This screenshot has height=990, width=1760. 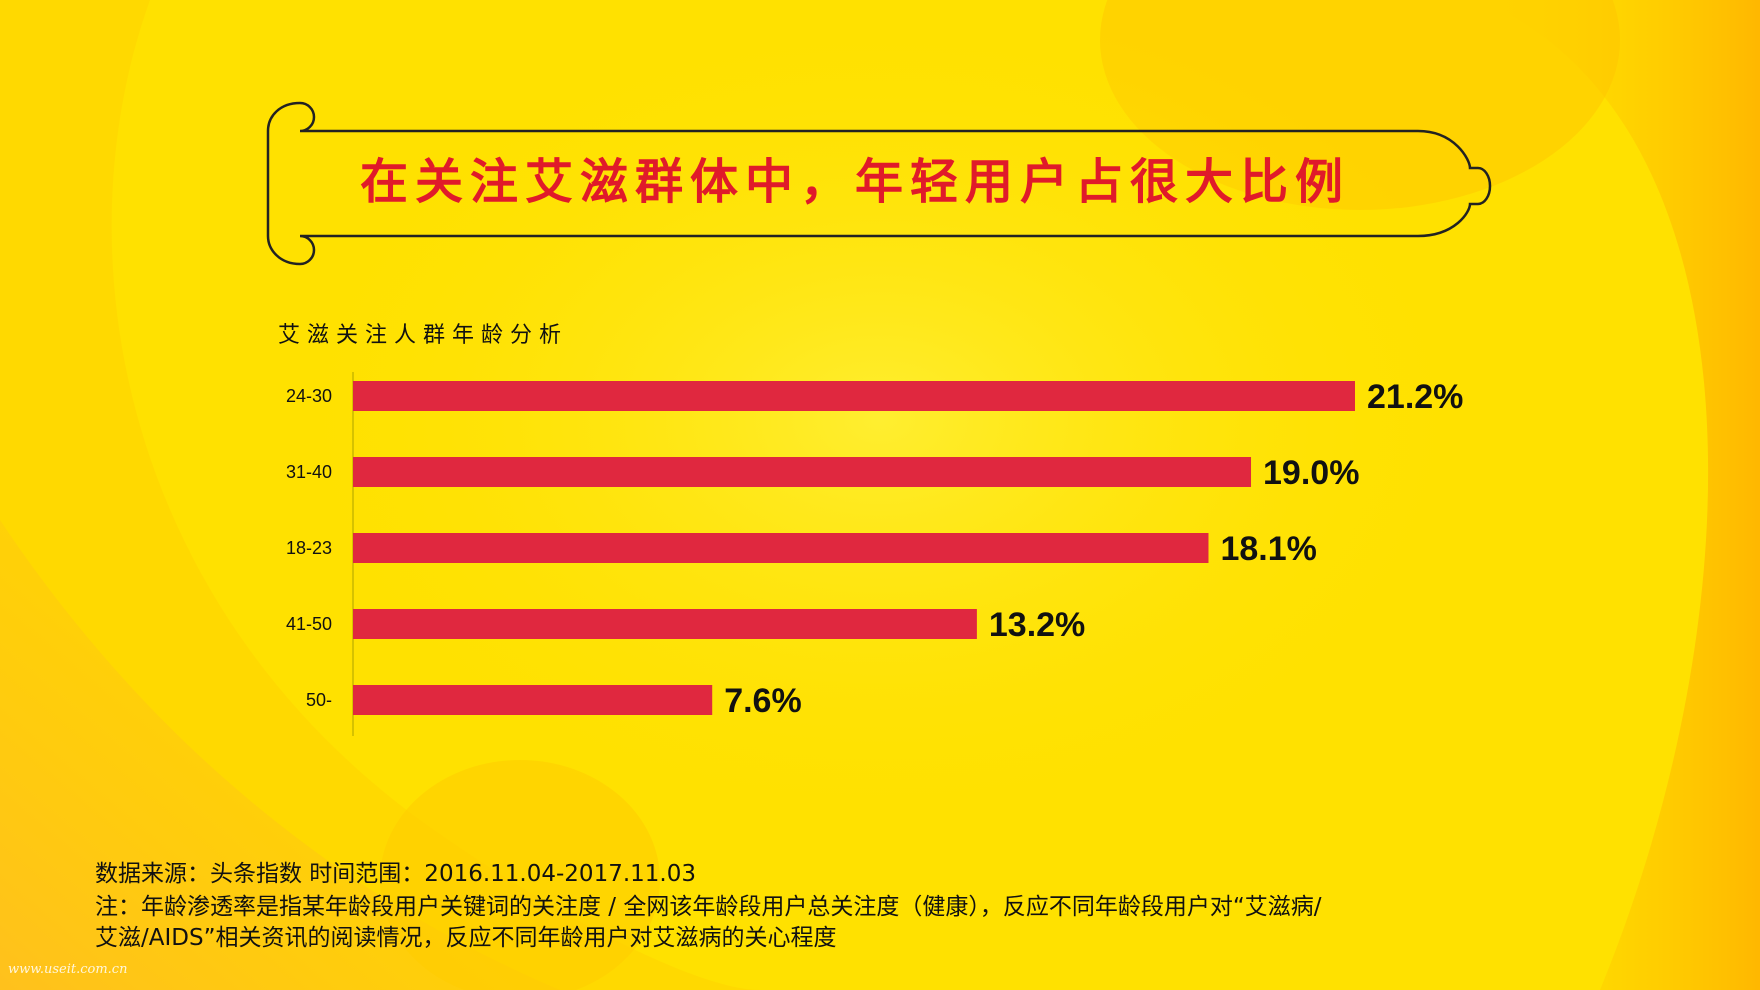 What do you see at coordinates (1037, 625) in the screenshot?
I see `bar-value-label: 13.2%` at bounding box center [1037, 625].